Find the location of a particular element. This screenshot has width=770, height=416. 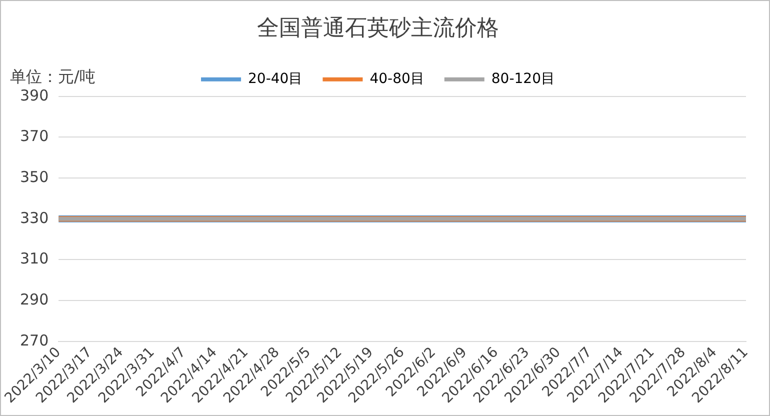

y-tick-label: 270 is located at coordinates (34, 340).